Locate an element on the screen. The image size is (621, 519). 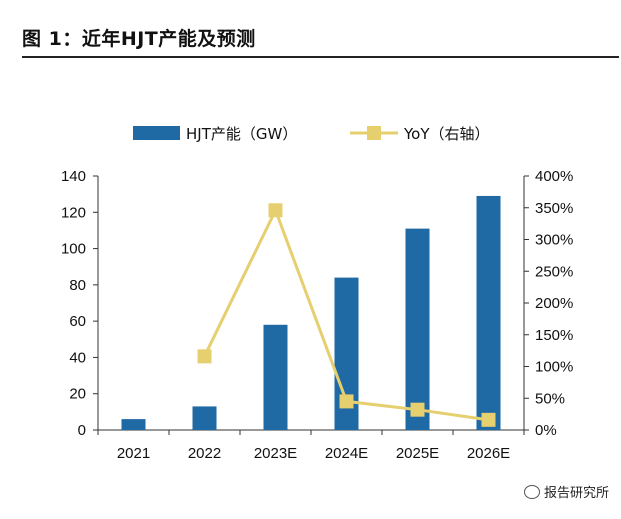
right-tick-label: 400% is located at coordinates (554, 176).